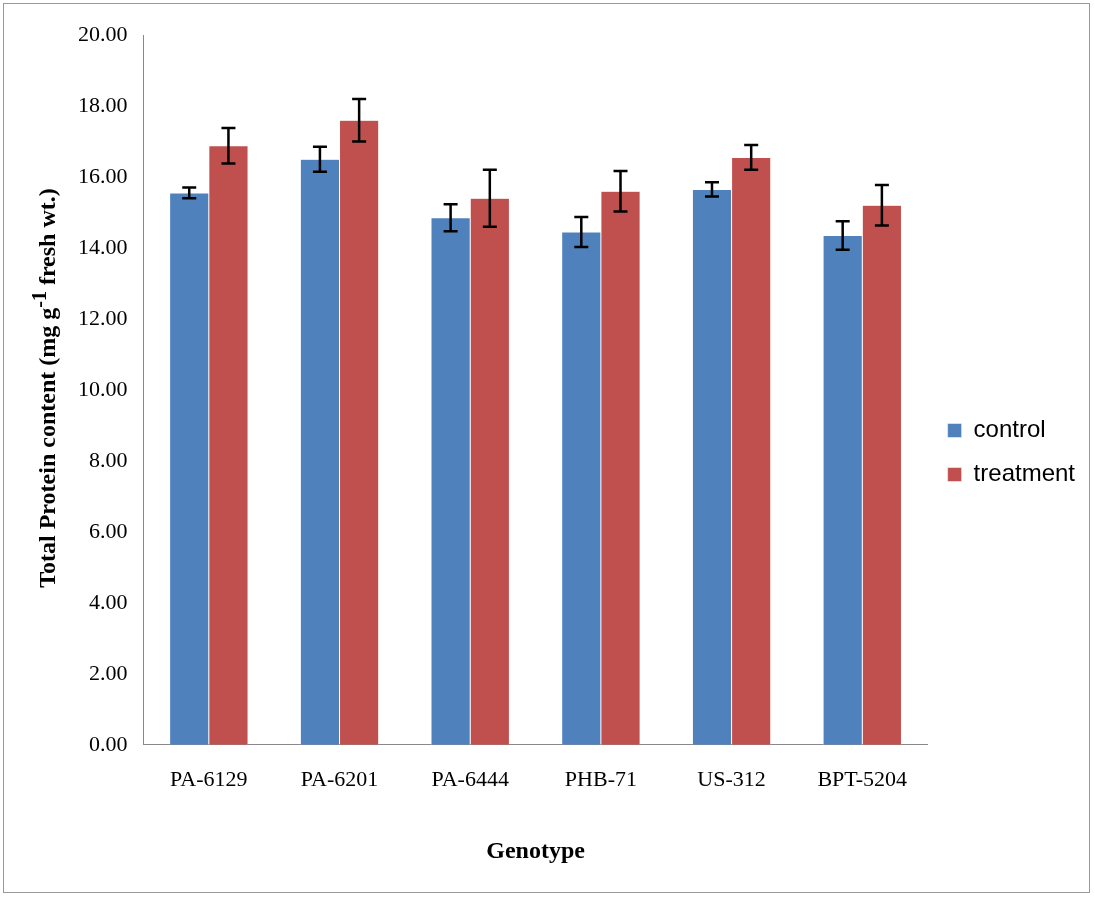  What do you see at coordinates (108, 672) in the screenshot?
I see `y-tick-label: 2.00` at bounding box center [108, 672].